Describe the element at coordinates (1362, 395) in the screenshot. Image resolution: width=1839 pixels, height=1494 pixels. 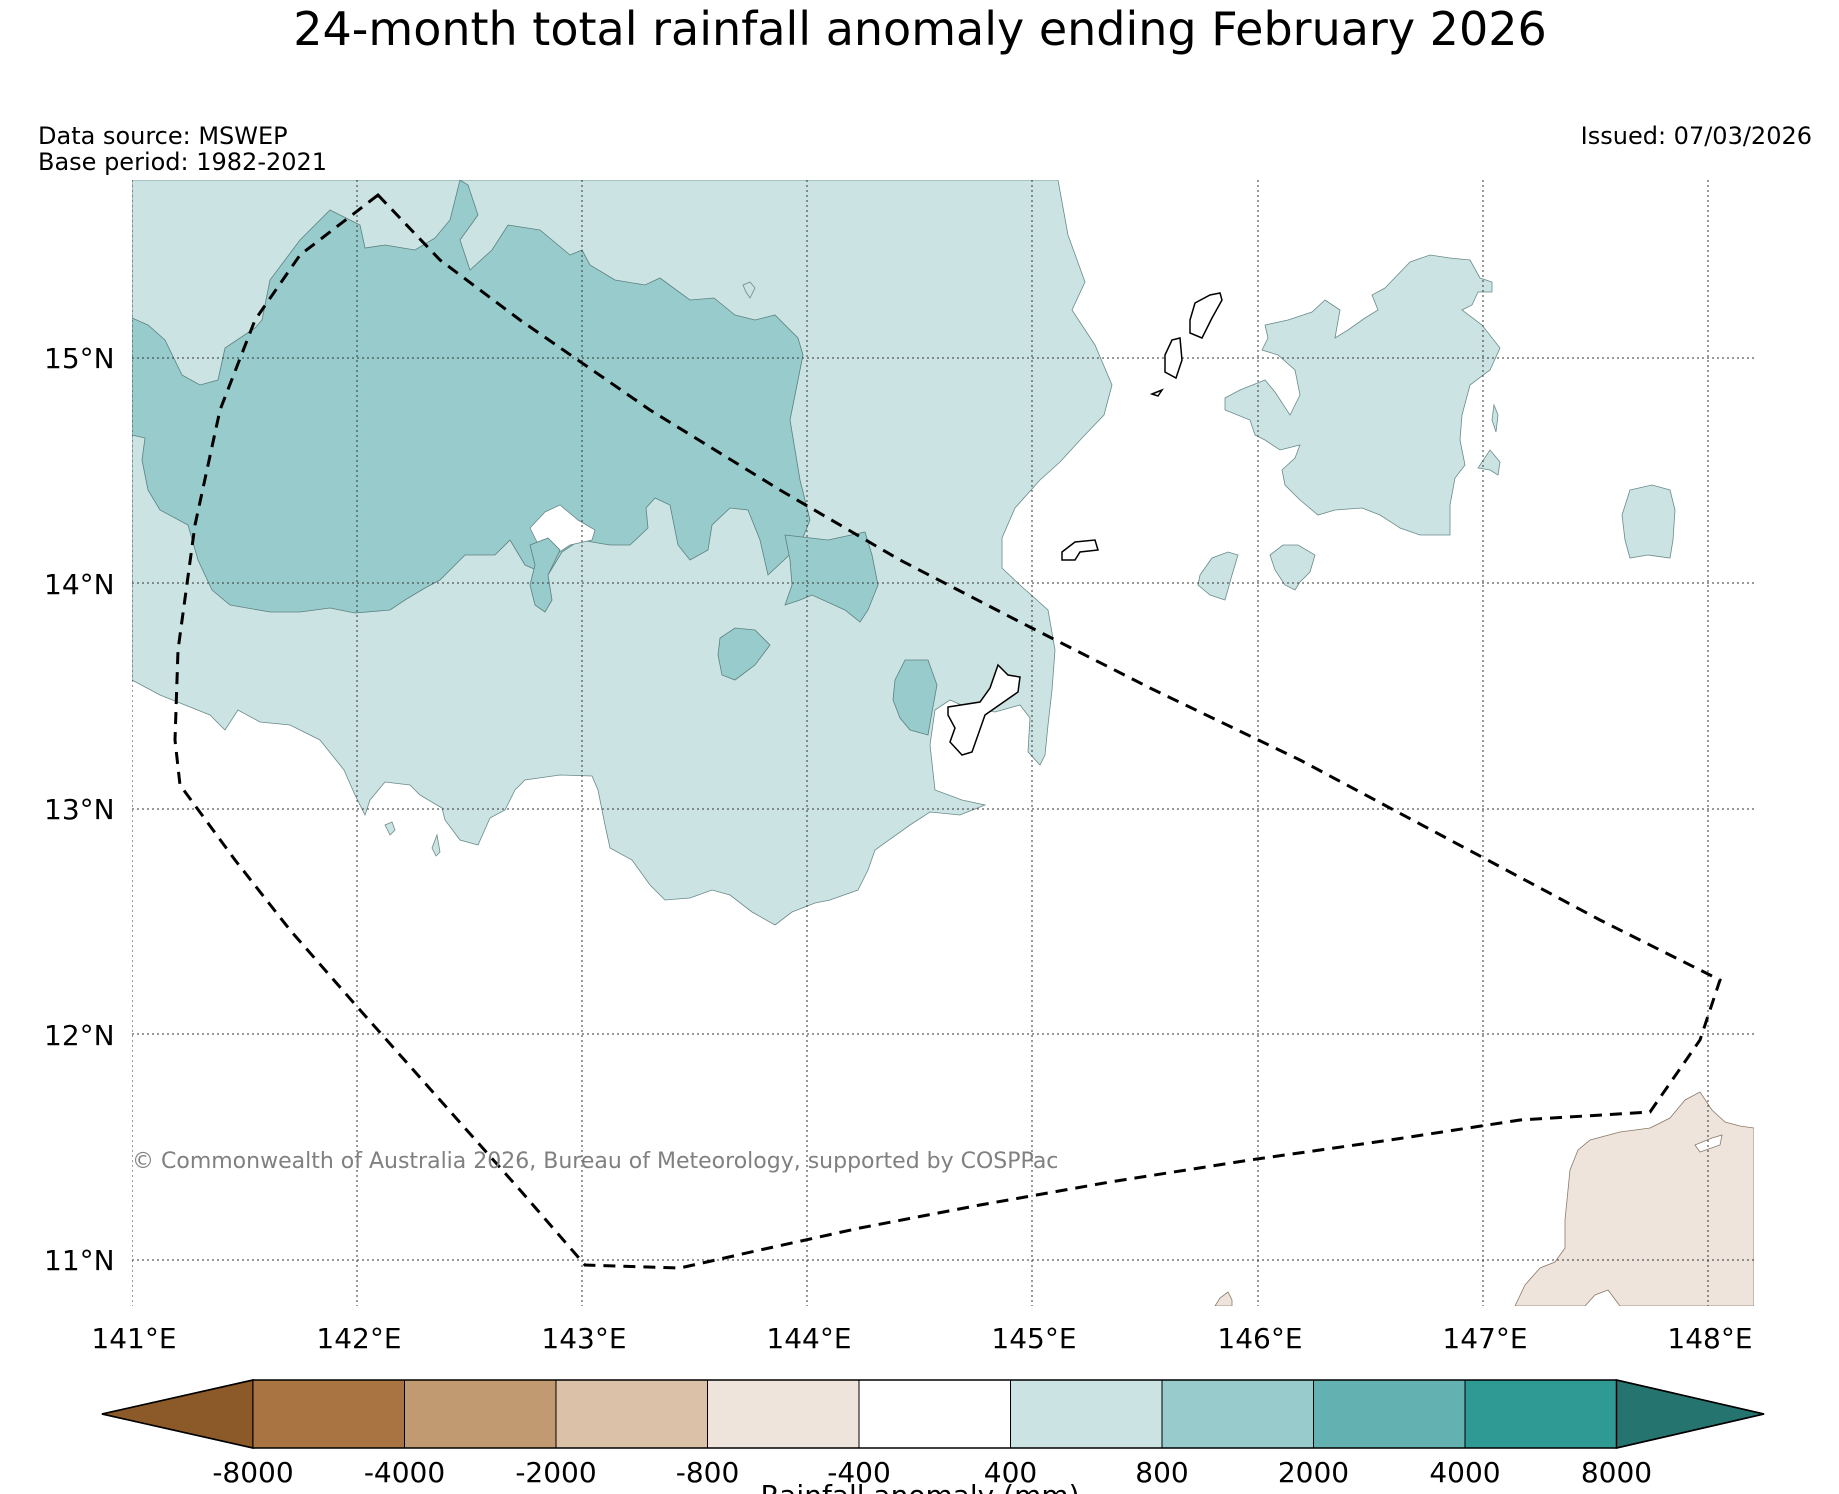
I see `anomaly-patch-northeast` at that location.